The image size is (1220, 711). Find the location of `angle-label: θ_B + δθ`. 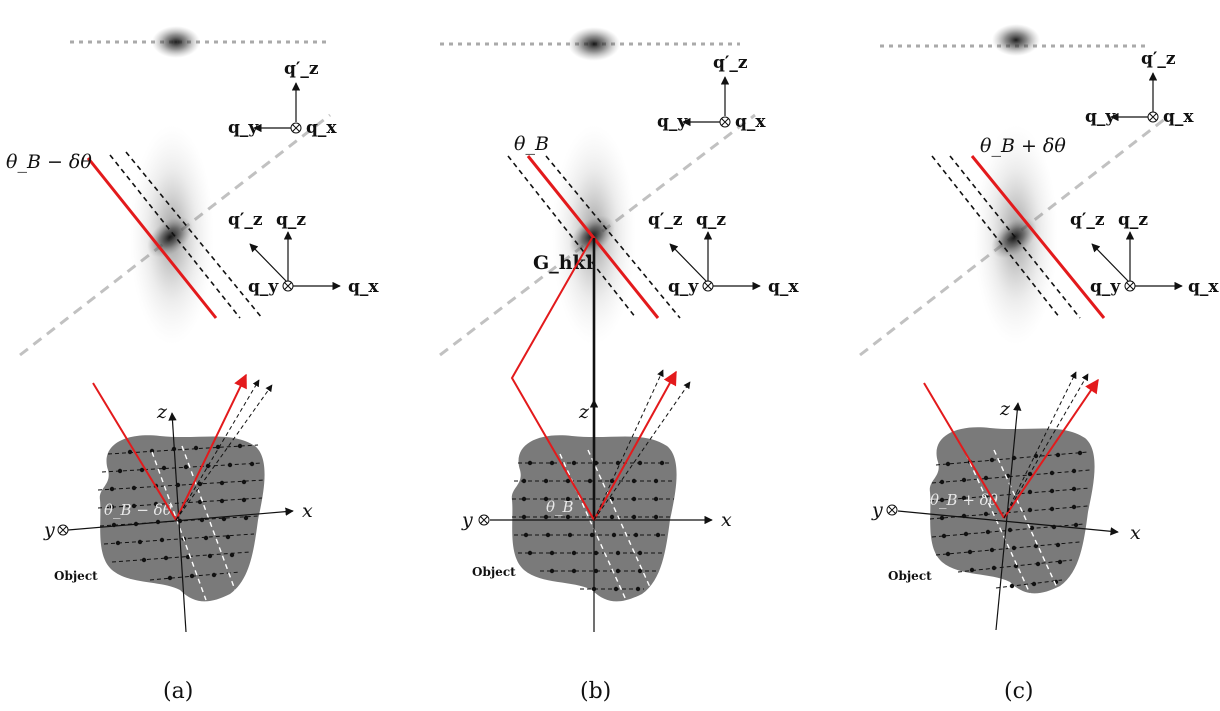

angle-label: θ_B + δθ is located at coordinates (964, 500).